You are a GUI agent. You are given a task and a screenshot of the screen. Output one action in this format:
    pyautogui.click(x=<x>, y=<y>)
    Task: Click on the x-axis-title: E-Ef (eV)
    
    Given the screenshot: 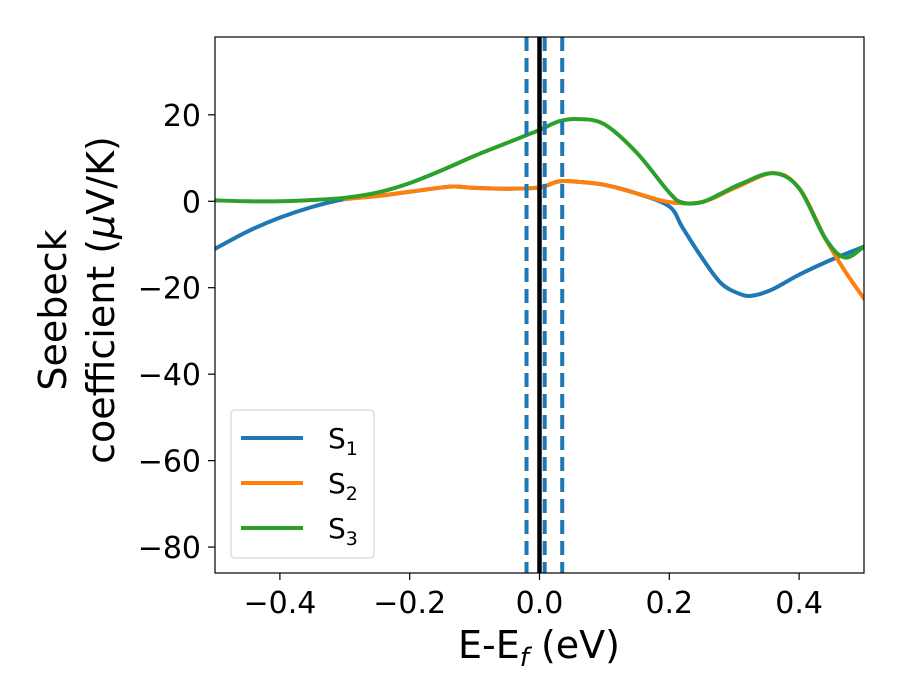 What is the action you would take?
    pyautogui.click(x=539, y=648)
    